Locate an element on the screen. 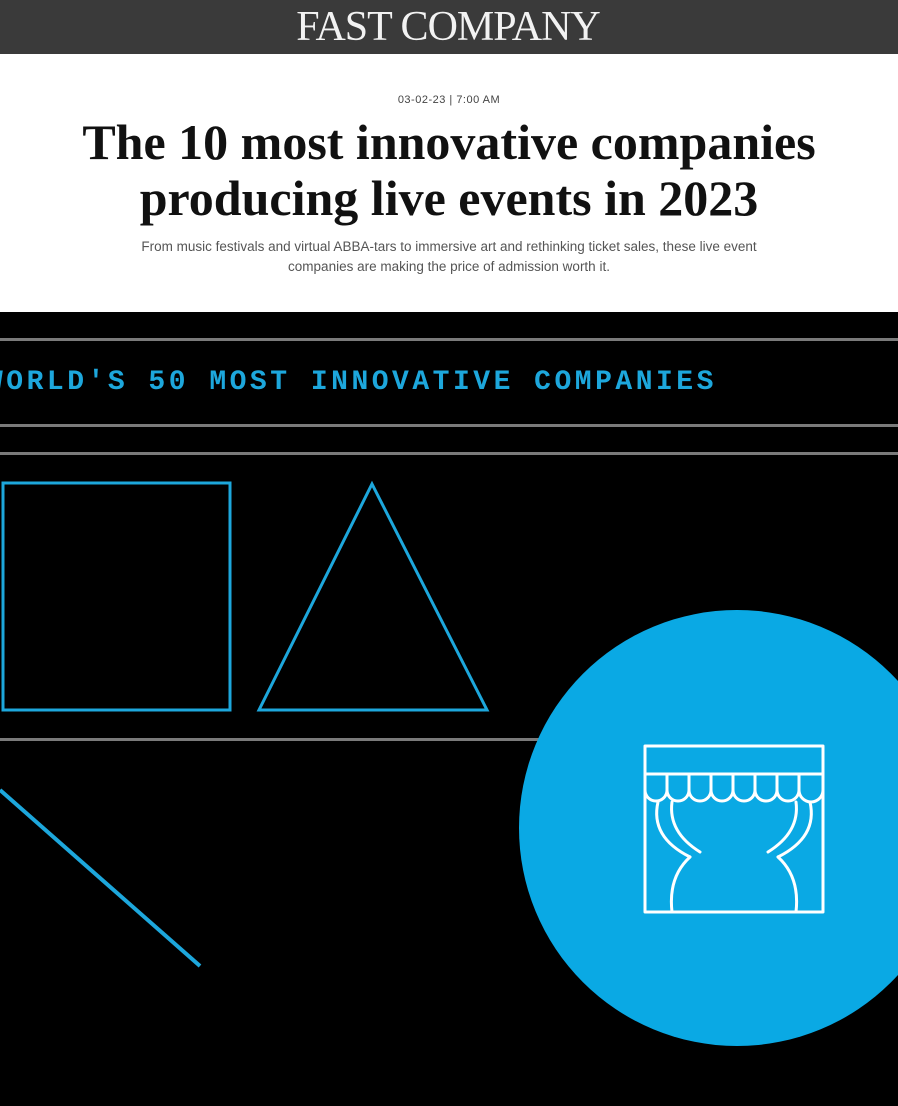 The image size is (898, 1106). banner-title: WORLD'S 50 MOST INNOVATIVE COMPANIES is located at coordinates (358, 382).